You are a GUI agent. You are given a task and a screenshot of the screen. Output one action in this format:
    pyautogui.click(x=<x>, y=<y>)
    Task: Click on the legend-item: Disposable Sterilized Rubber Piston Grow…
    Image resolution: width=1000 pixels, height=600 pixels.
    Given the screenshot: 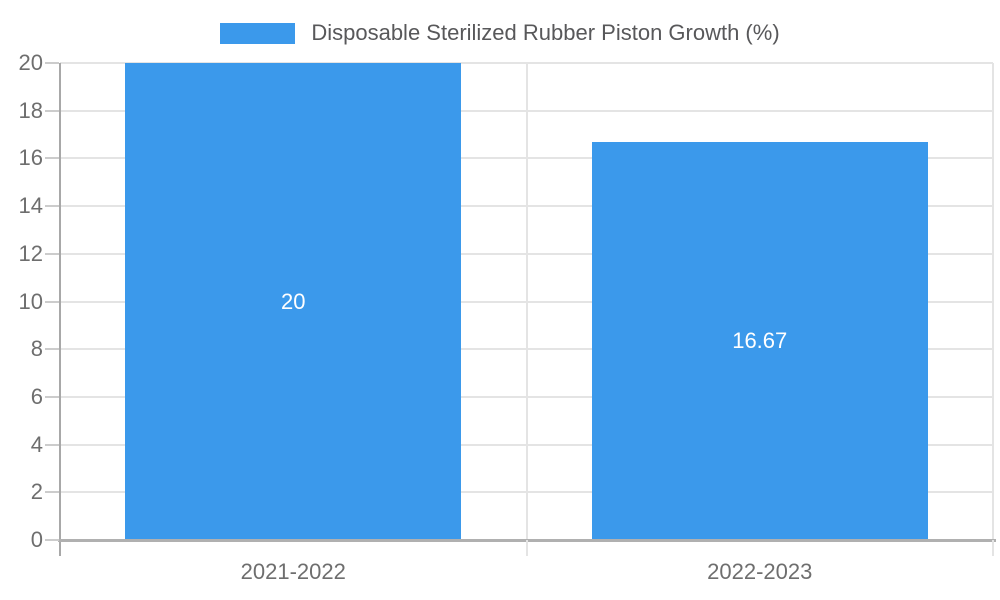 What is the action you would take?
    pyautogui.click(x=500, y=32)
    